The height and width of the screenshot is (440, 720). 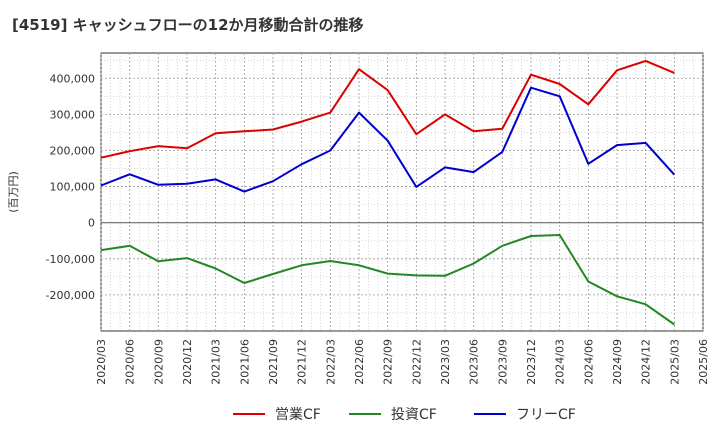 I want to click on x-tick-label: 2021/06, so click(x=244, y=362).